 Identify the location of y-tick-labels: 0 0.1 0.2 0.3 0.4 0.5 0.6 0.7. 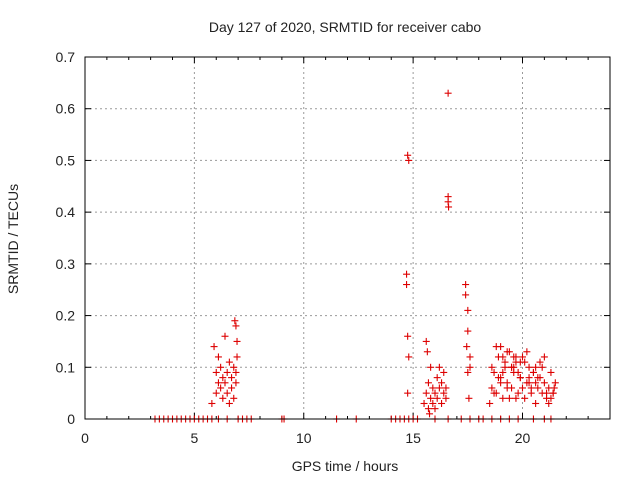
(66, 238).